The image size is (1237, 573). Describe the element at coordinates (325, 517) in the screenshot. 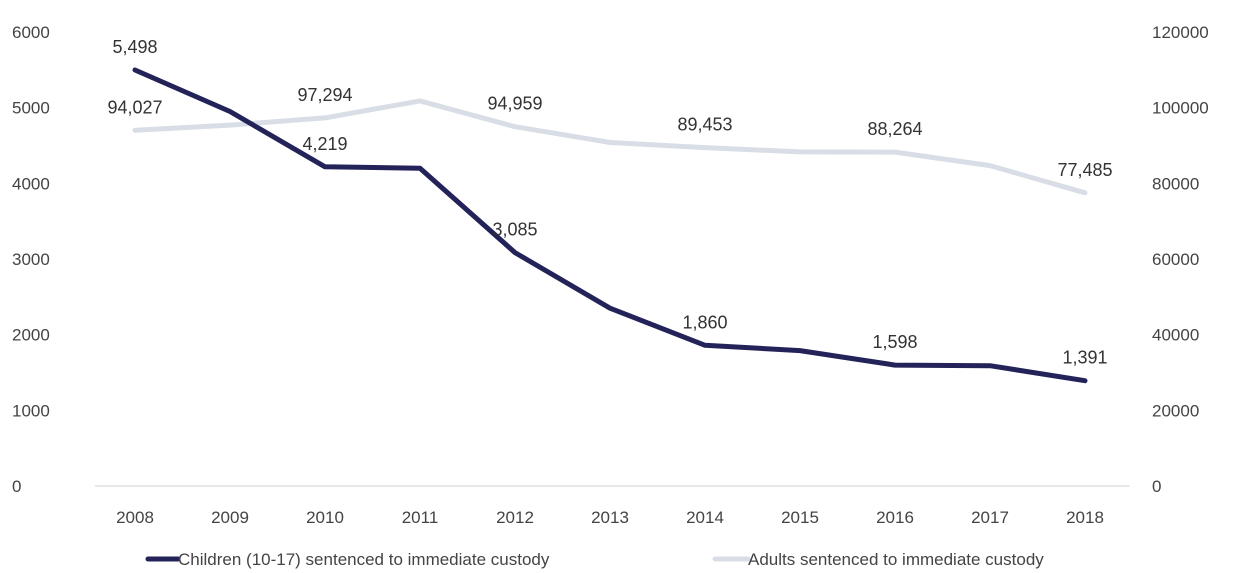

I see `x-axis-tick-label: 2010` at that location.